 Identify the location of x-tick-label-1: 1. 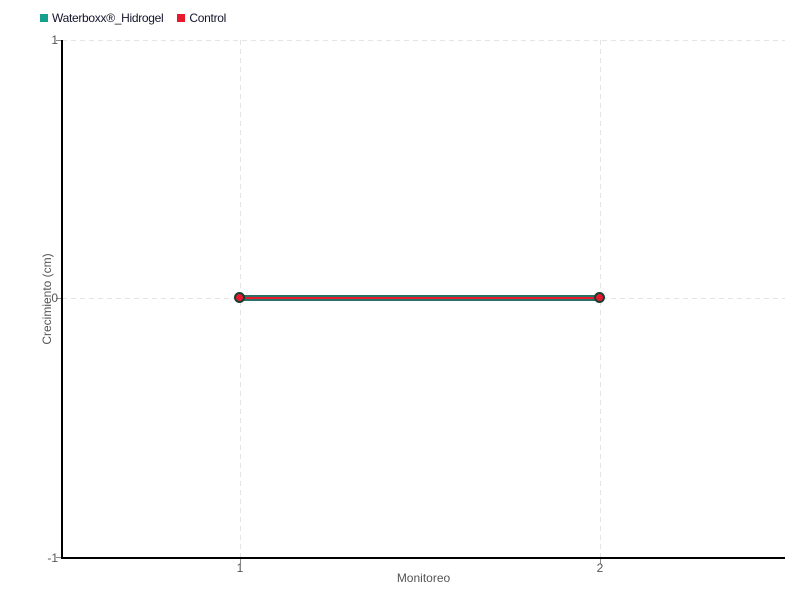
(240, 568).